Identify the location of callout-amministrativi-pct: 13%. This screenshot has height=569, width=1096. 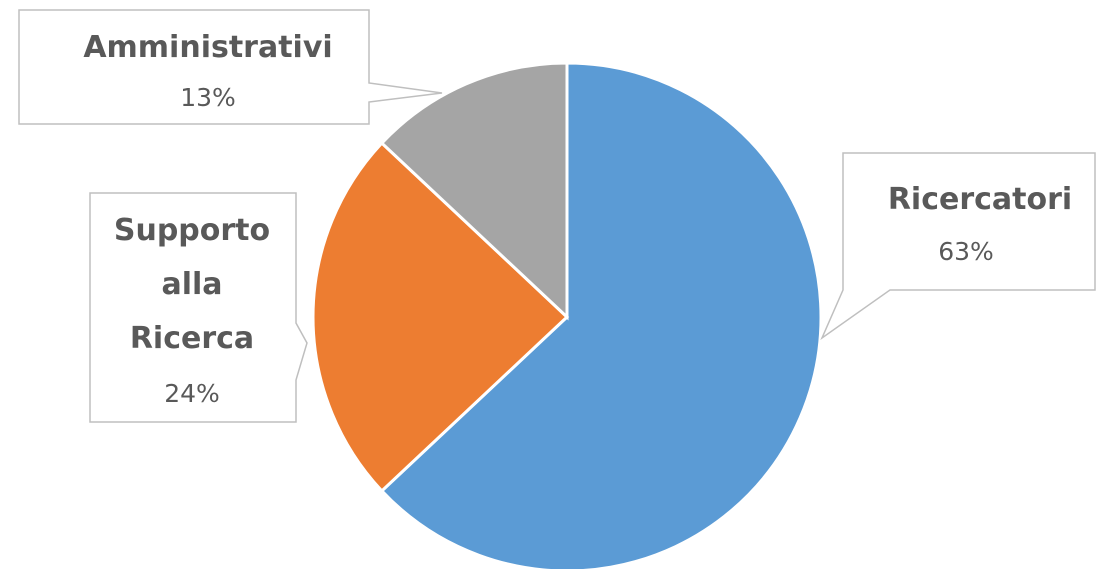
(208, 97).